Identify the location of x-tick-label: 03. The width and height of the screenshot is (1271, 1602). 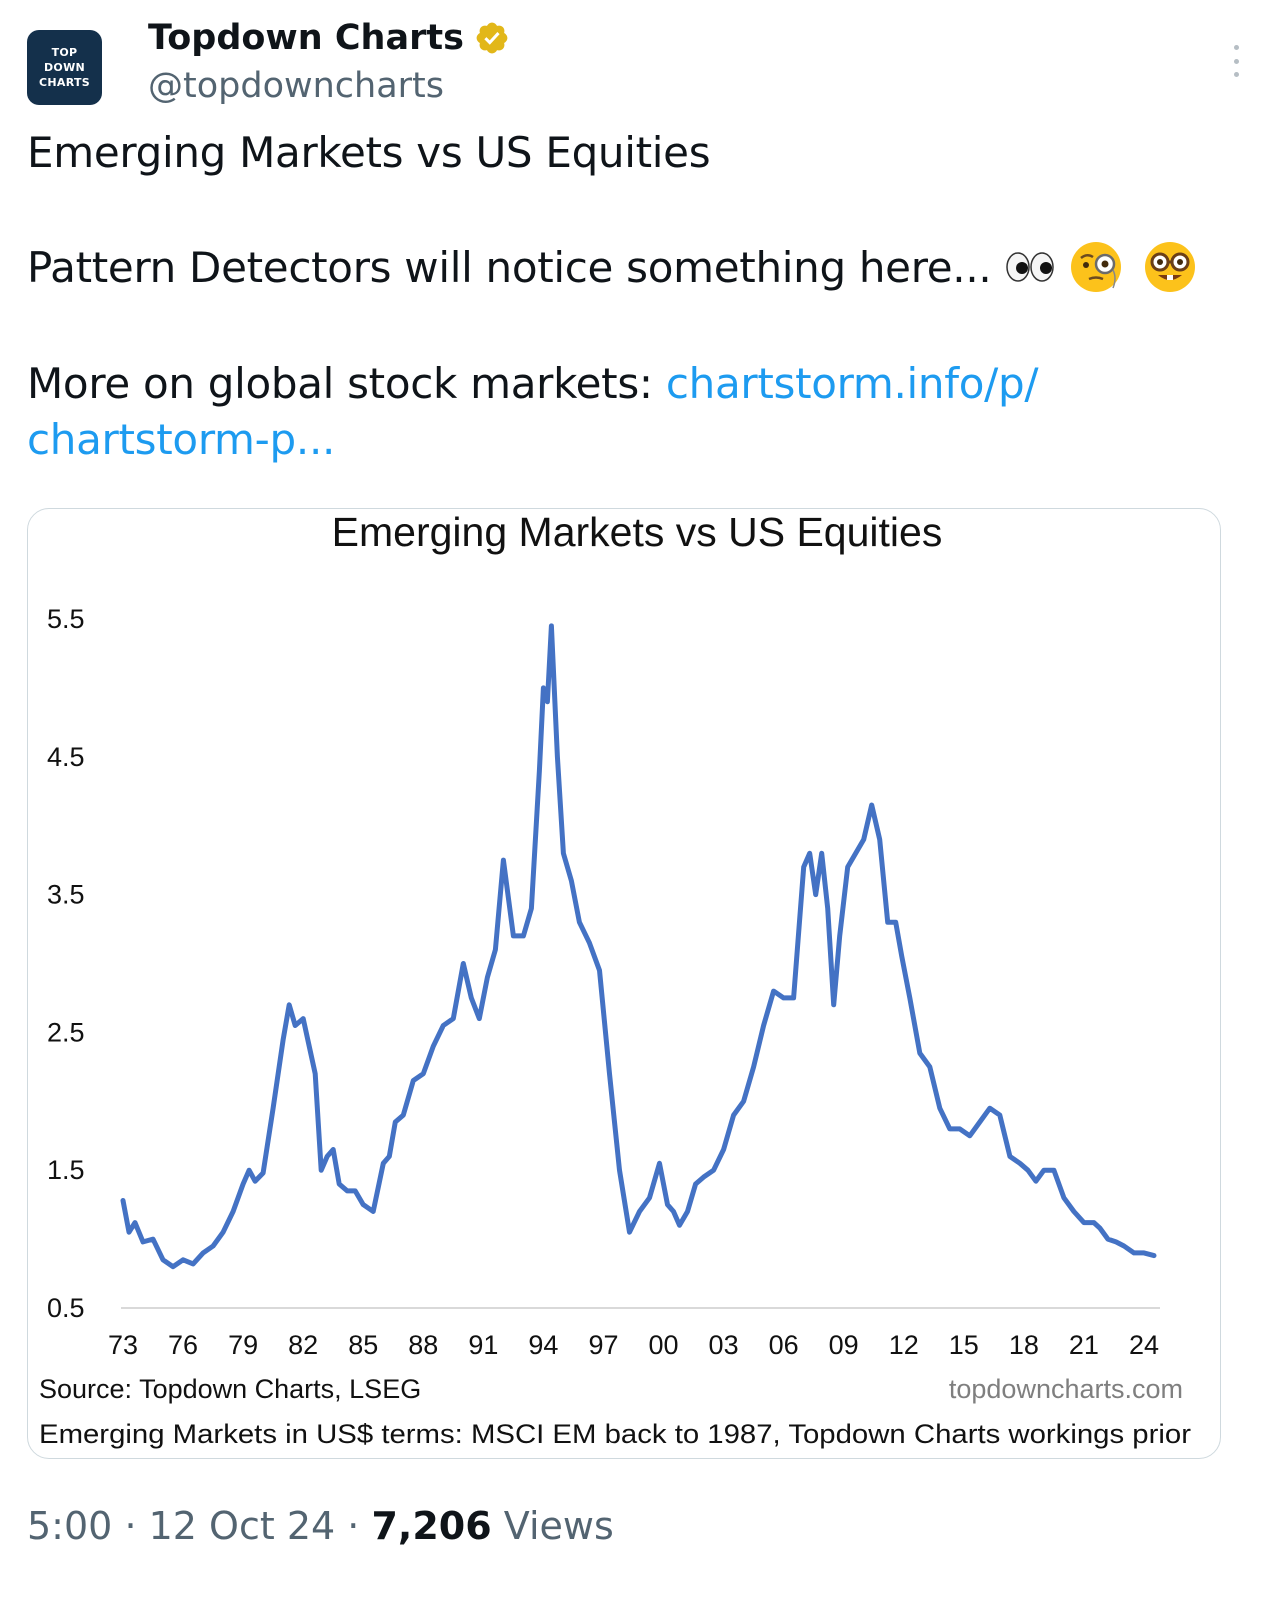
(724, 1345).